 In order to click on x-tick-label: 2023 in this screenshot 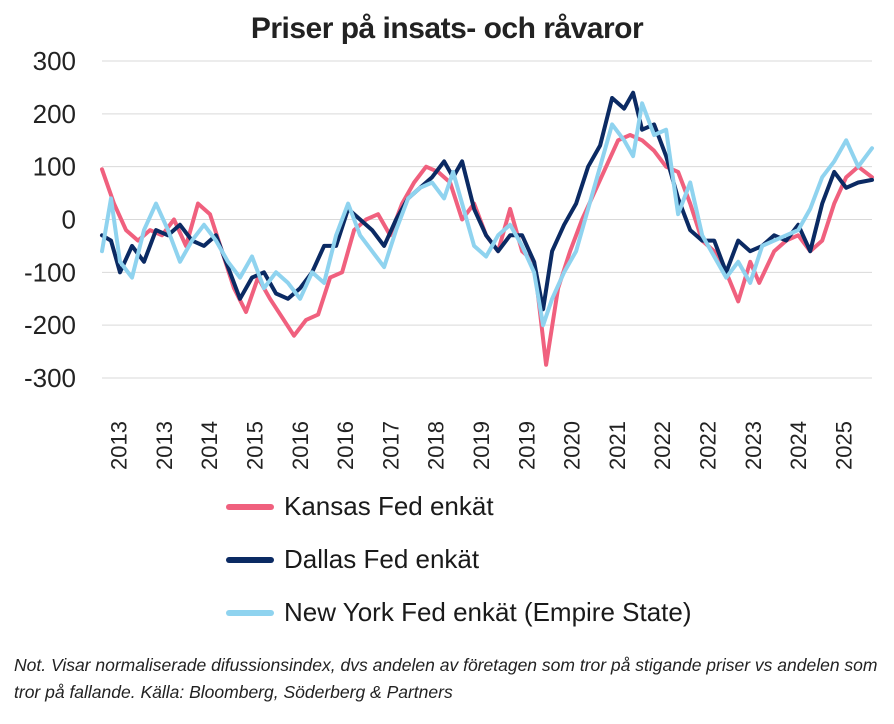, I will do `click(753, 445)`.